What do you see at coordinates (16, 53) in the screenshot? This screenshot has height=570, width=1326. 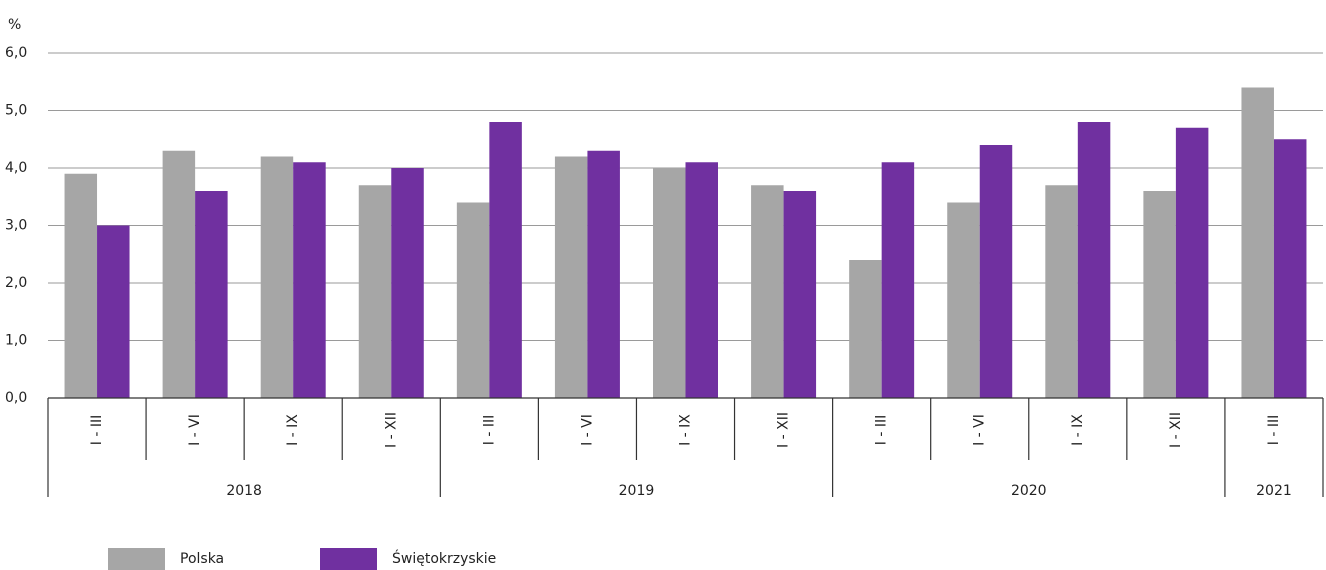 I see `y-tick-label: 6,0` at bounding box center [16, 53].